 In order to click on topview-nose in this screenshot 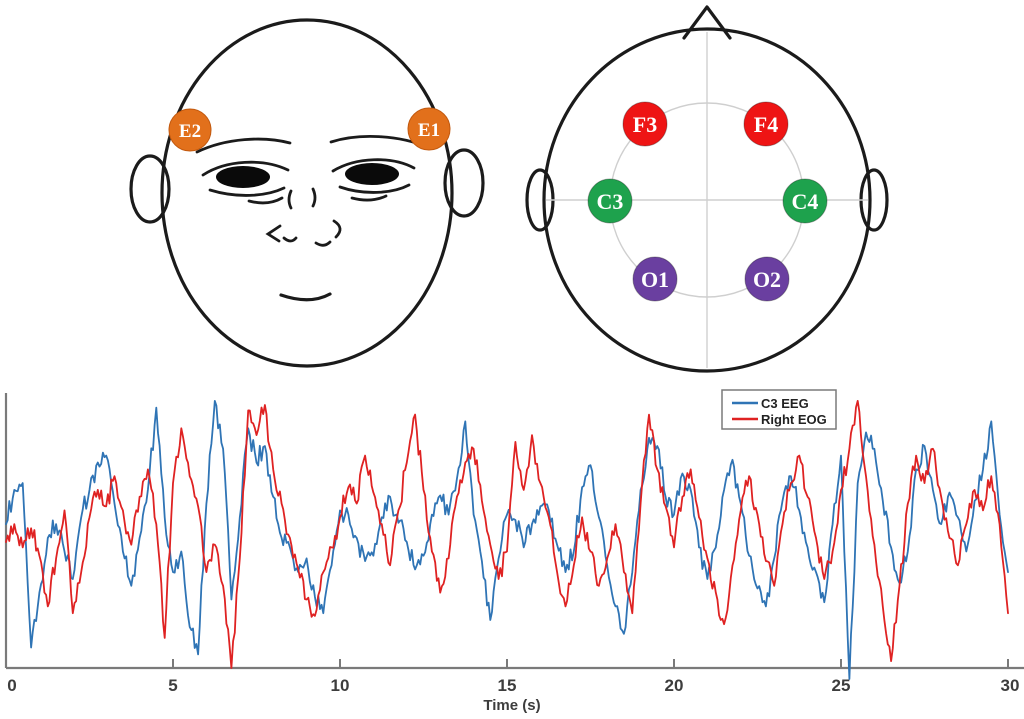, I will do `click(707, 22)`.